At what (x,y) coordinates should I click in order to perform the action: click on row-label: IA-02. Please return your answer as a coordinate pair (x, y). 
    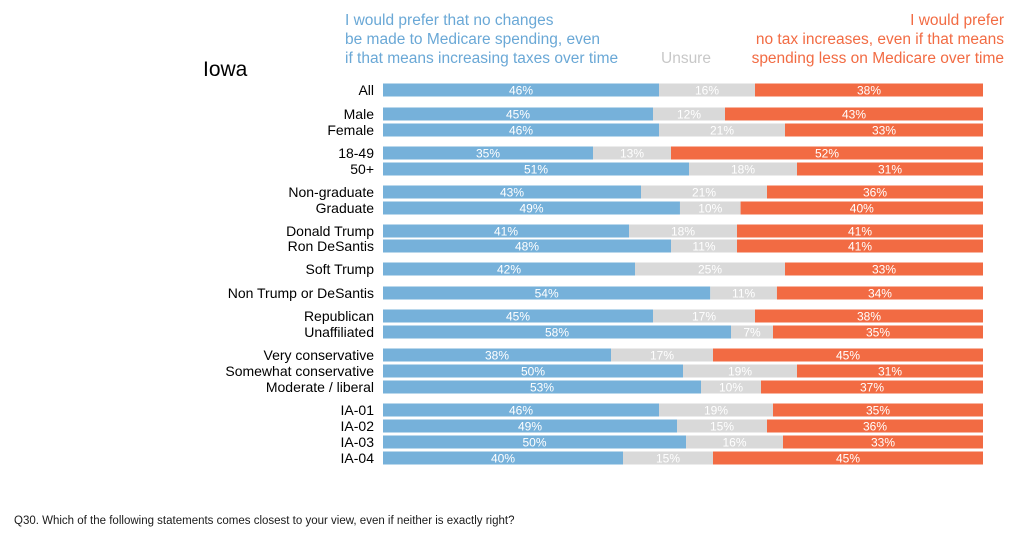
    Looking at the image, I should click on (358, 426).